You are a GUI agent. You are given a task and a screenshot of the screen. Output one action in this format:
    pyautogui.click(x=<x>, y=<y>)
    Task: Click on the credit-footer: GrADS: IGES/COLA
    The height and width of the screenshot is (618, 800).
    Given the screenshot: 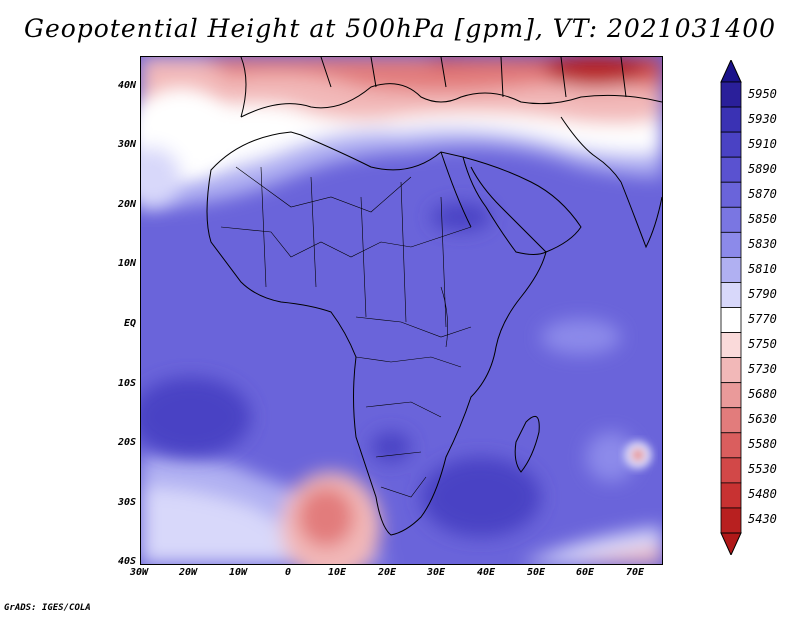 What is the action you would take?
    pyautogui.click(x=47, y=608)
    